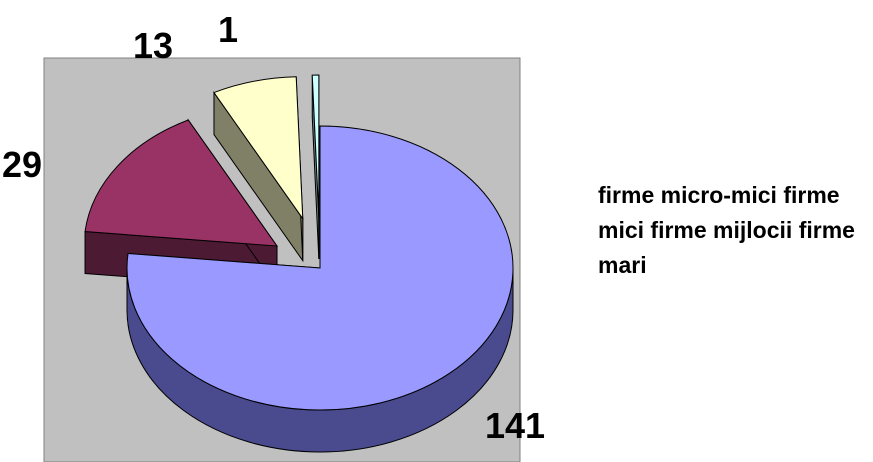 This screenshot has width=873, height=462. Describe the element at coordinates (228, 29) in the screenshot. I see `data-label-1: 1` at that location.